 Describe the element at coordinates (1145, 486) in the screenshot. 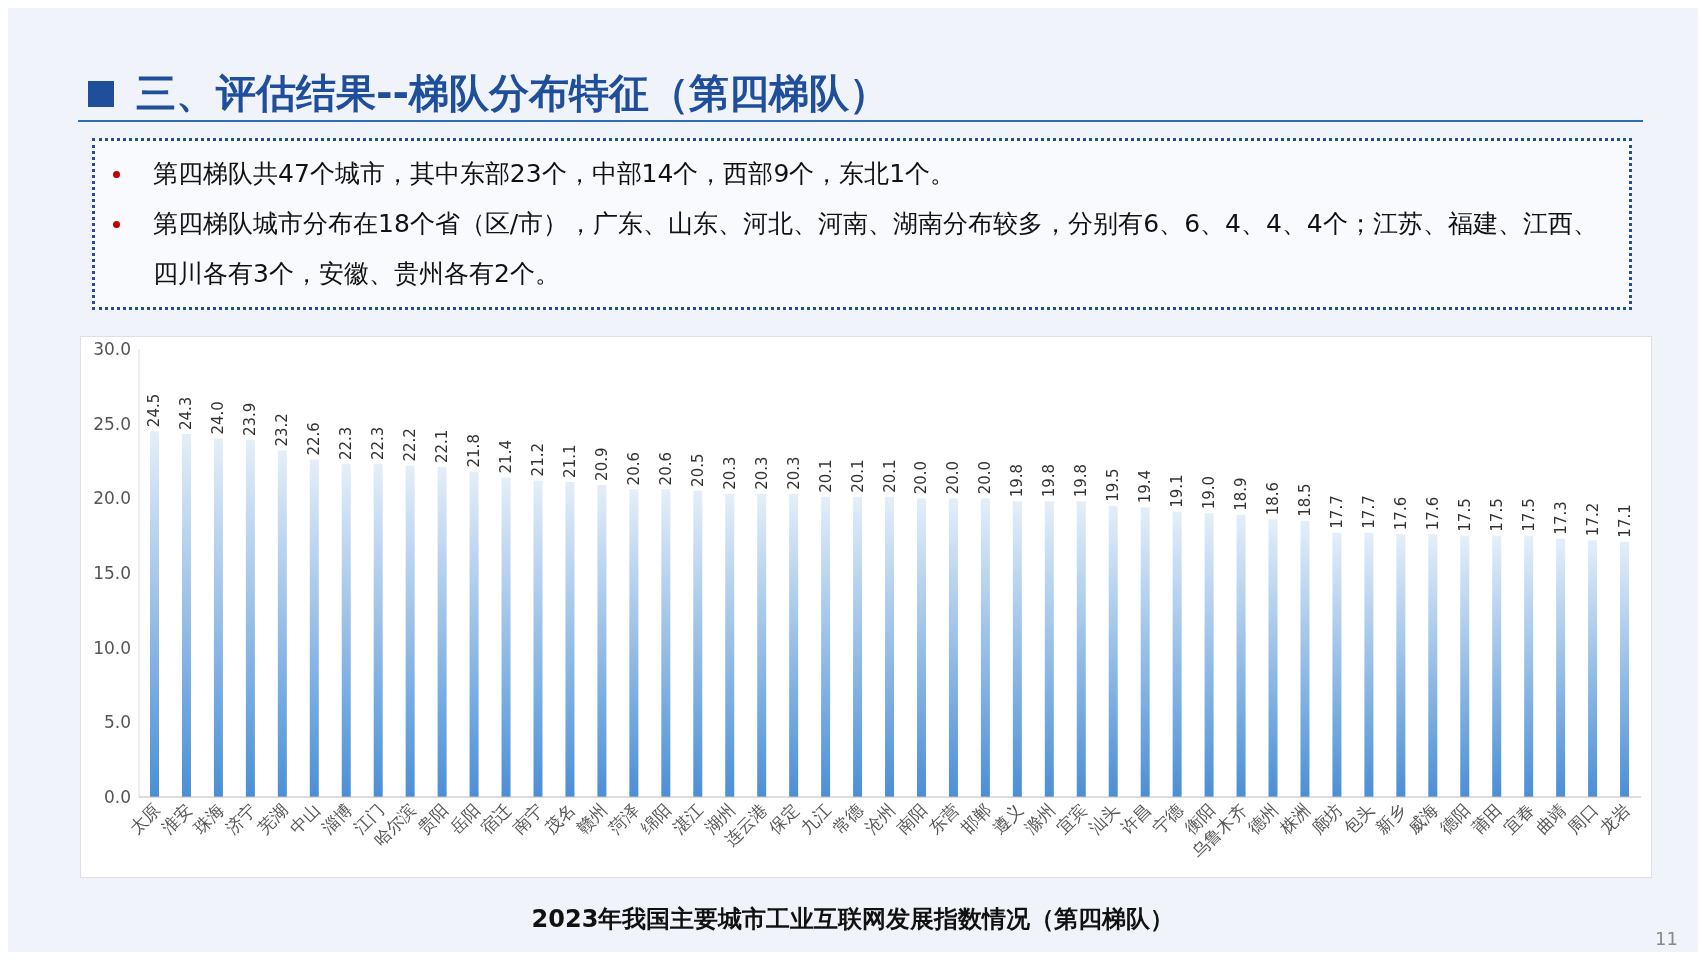

I see `data-label: 19.4` at that location.